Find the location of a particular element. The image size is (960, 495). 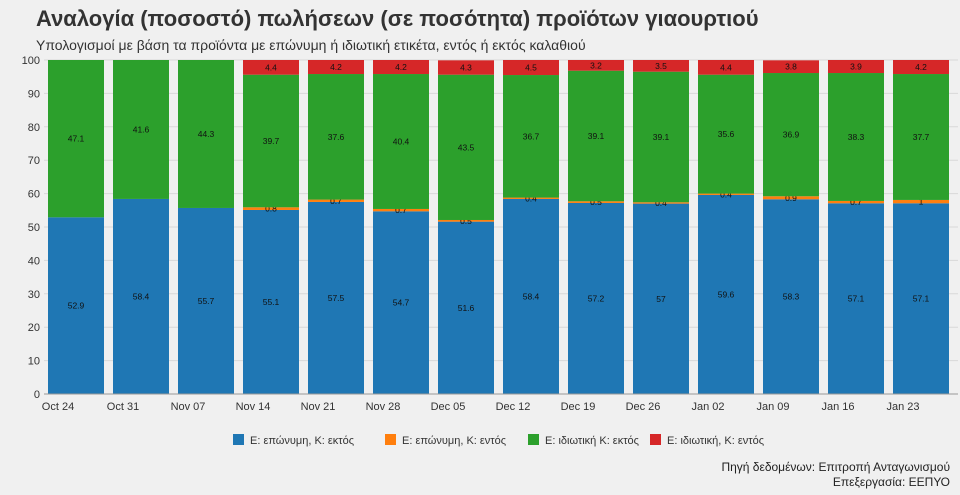

data-label: 1 is located at coordinates (921, 202).